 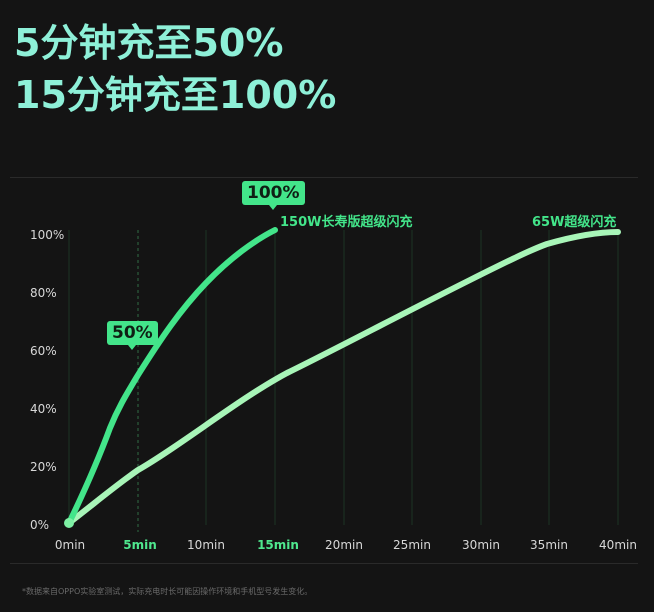 What do you see at coordinates (43, 409) in the screenshot?
I see `y-tick-40: 40%` at bounding box center [43, 409].